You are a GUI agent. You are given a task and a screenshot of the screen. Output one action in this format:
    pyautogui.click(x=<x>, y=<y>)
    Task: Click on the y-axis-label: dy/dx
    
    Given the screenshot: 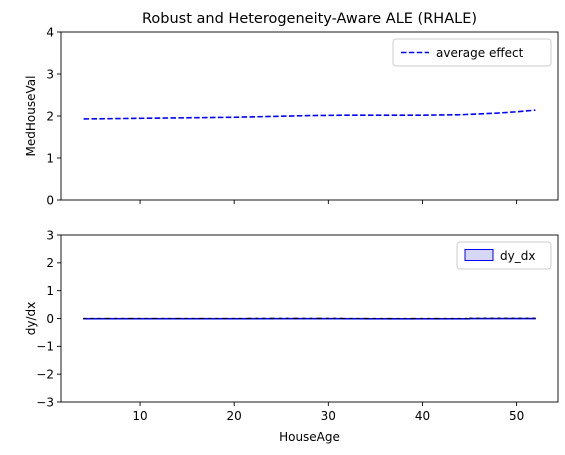 What is the action you would take?
    pyautogui.click(x=31, y=318)
    